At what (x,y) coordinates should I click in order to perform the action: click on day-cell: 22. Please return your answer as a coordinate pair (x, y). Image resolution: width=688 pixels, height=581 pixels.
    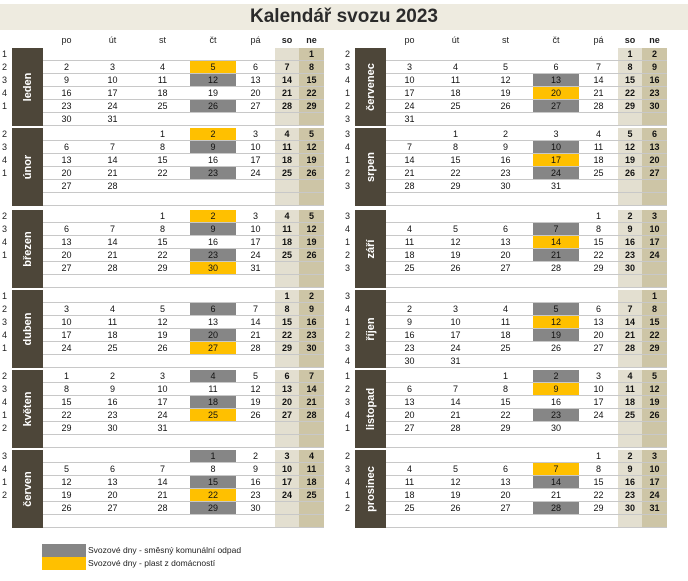
    Looking at the image, I should click on (311, 93).